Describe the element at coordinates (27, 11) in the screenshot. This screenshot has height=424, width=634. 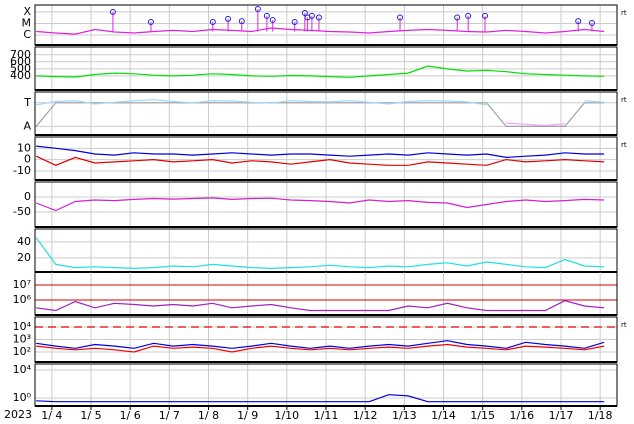
I see `y-tick-label: X` at that location.